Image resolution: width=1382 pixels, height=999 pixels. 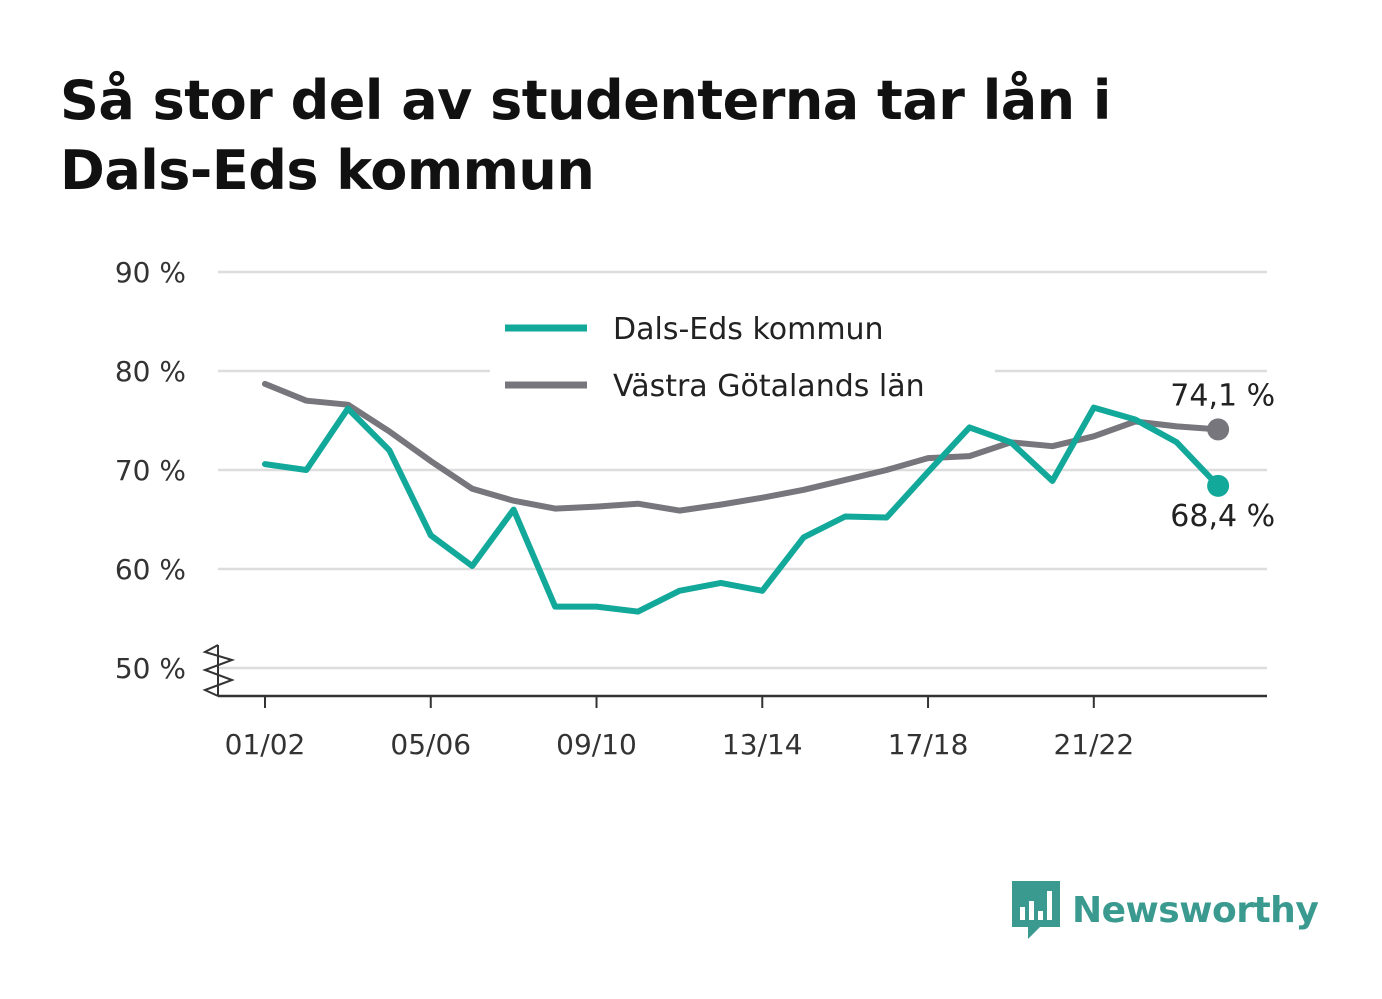 I want to click on brand-logo: Newsworthy, so click(x=1164, y=910).